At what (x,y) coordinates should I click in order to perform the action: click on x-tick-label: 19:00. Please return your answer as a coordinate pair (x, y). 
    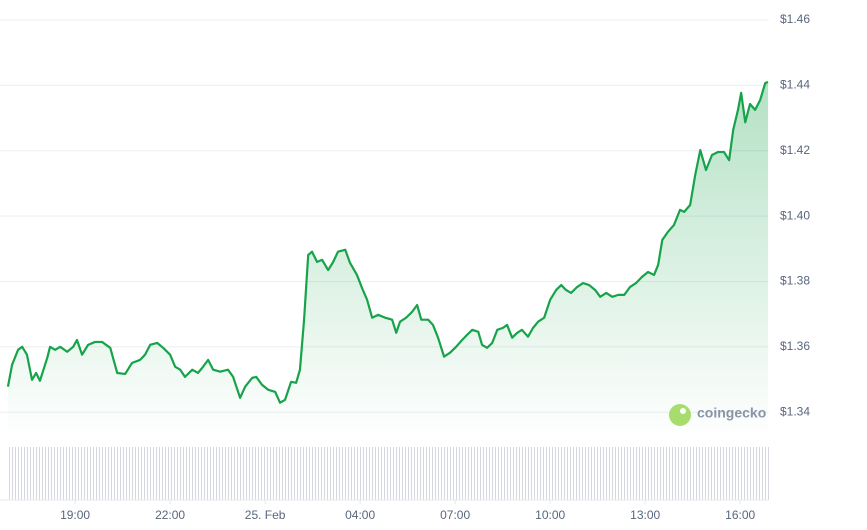
    Looking at the image, I should click on (75, 515).